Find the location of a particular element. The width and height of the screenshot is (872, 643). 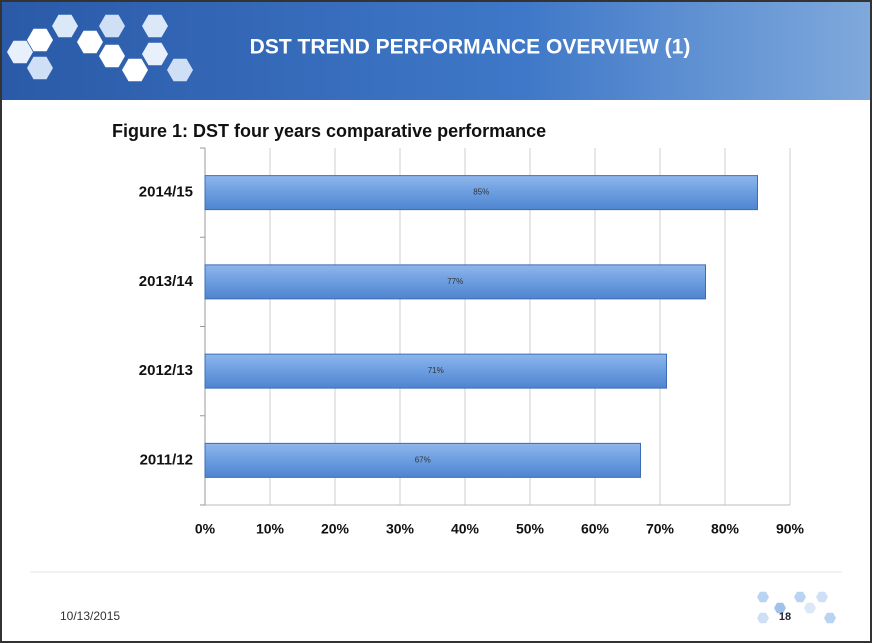

y-tick-label: 2011/12 is located at coordinates (166, 459).